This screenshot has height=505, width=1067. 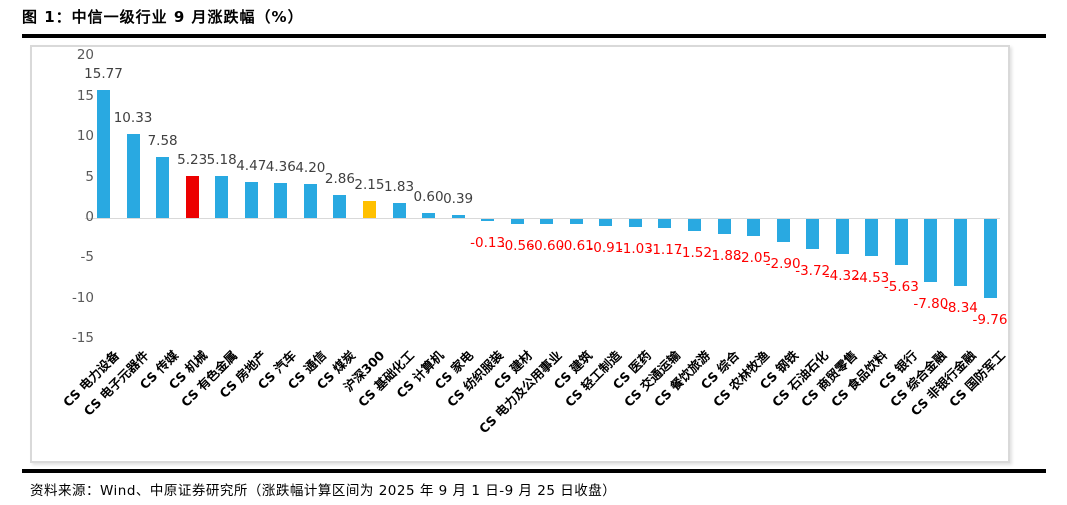 What do you see at coordinates (133, 118) in the screenshot?
I see `bar-value-label: 10.33` at bounding box center [133, 118].